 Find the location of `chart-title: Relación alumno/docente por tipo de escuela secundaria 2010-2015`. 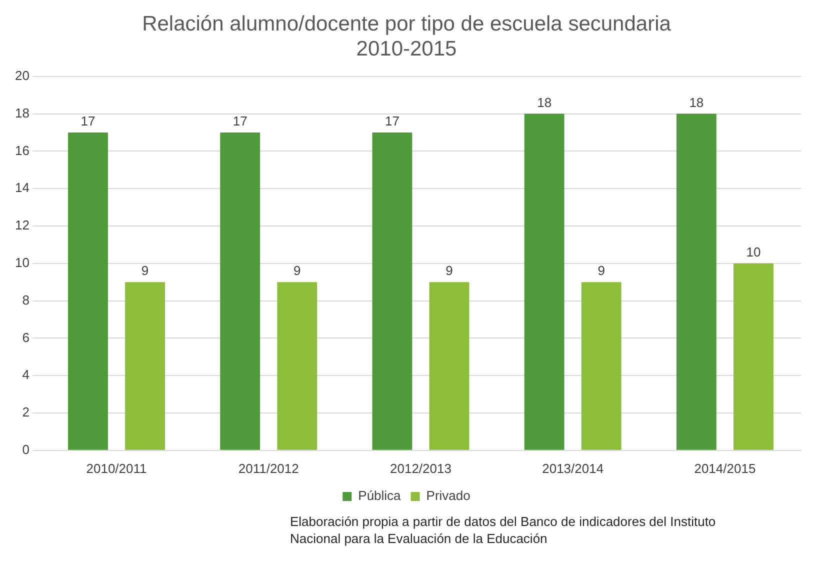

chart-title: Relación alumno/docente por tipo de escuela secundaria 2010-2015 is located at coordinates (407, 36).